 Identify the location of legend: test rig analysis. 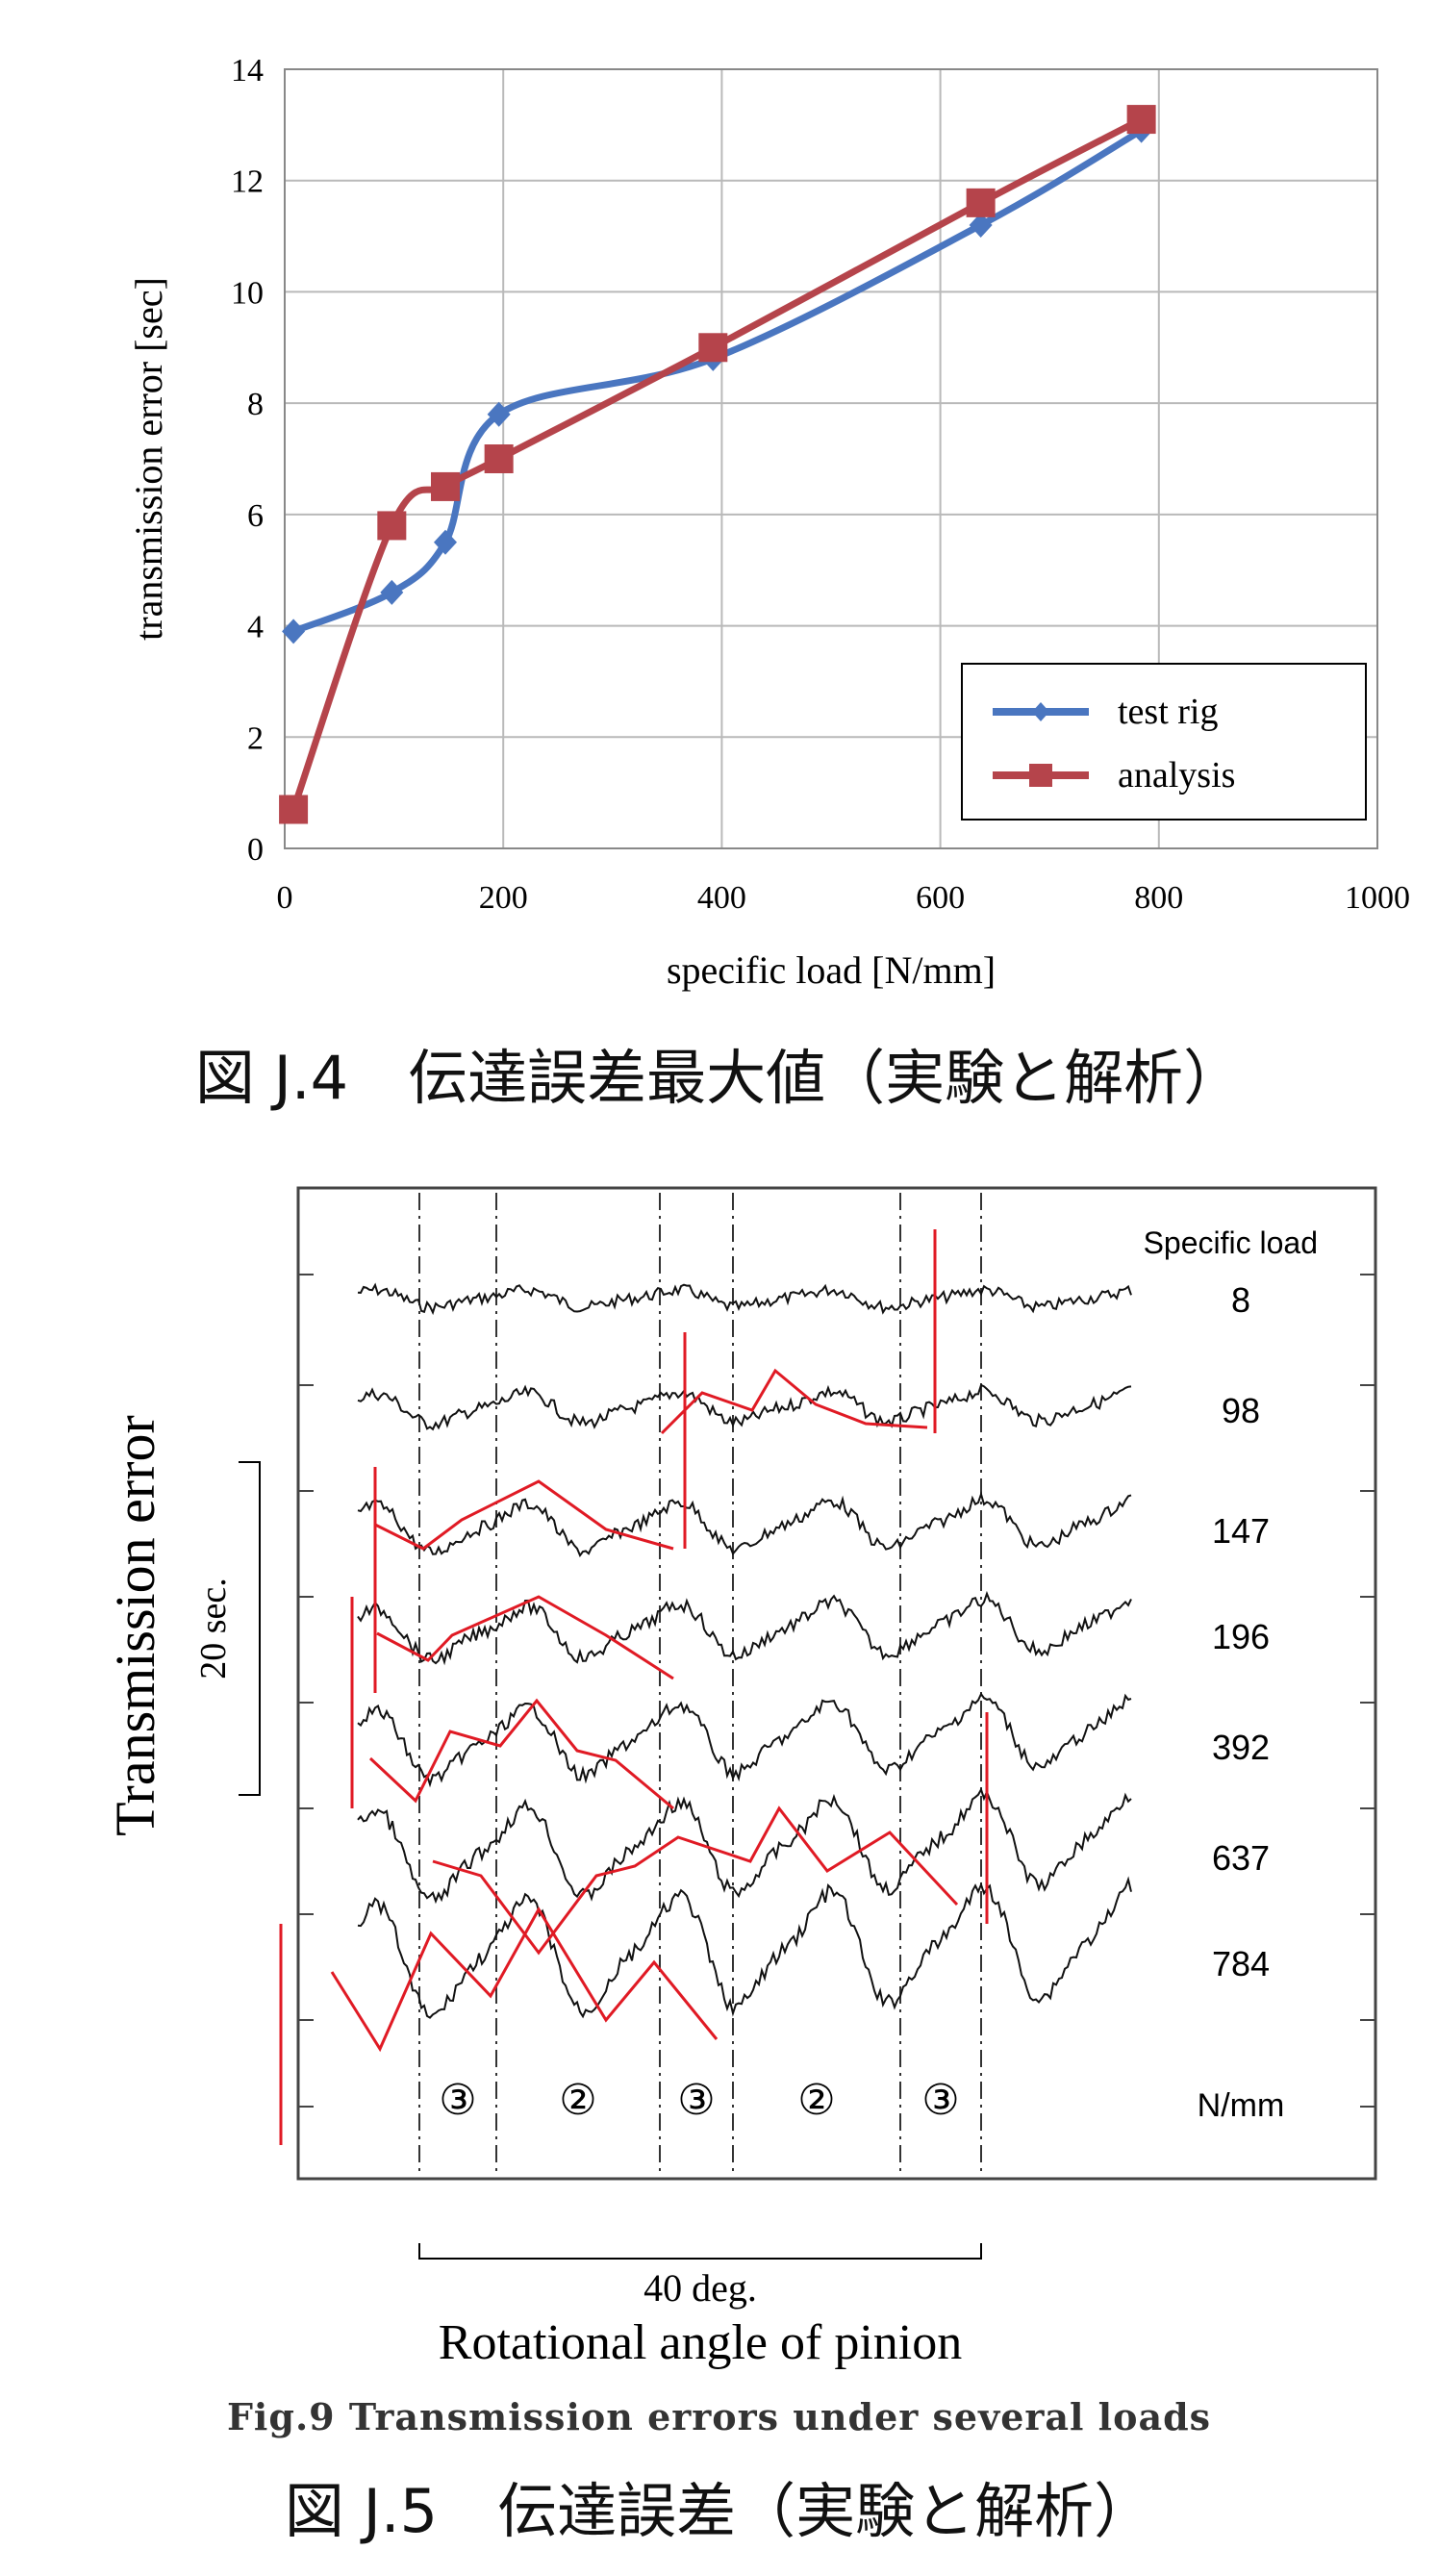
(1164, 742).